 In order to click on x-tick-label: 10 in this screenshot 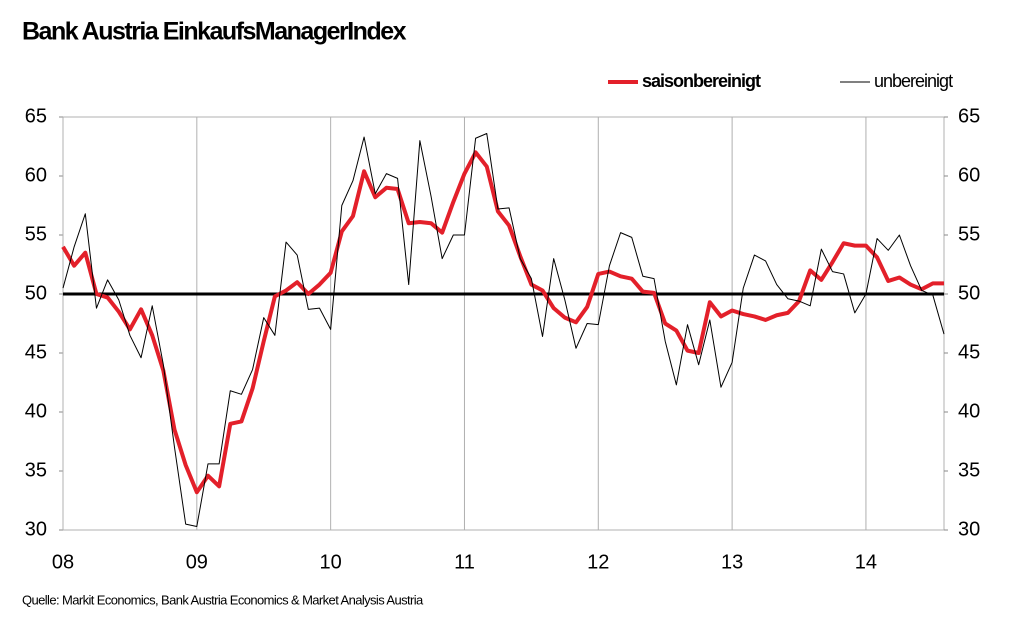, I will do `click(331, 562)`.